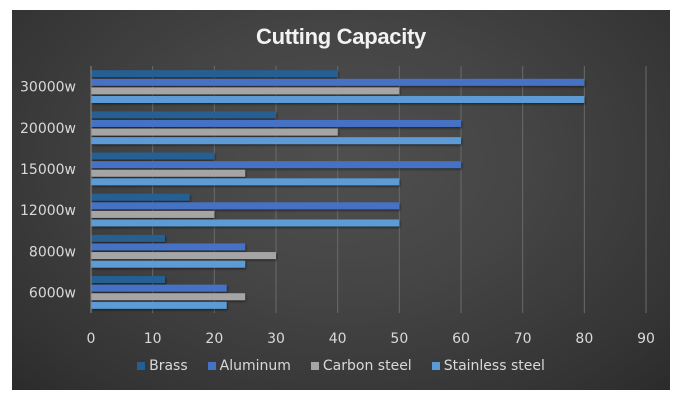  Describe the element at coordinates (214, 339) in the screenshot. I see `x-tick-label: 20` at that location.